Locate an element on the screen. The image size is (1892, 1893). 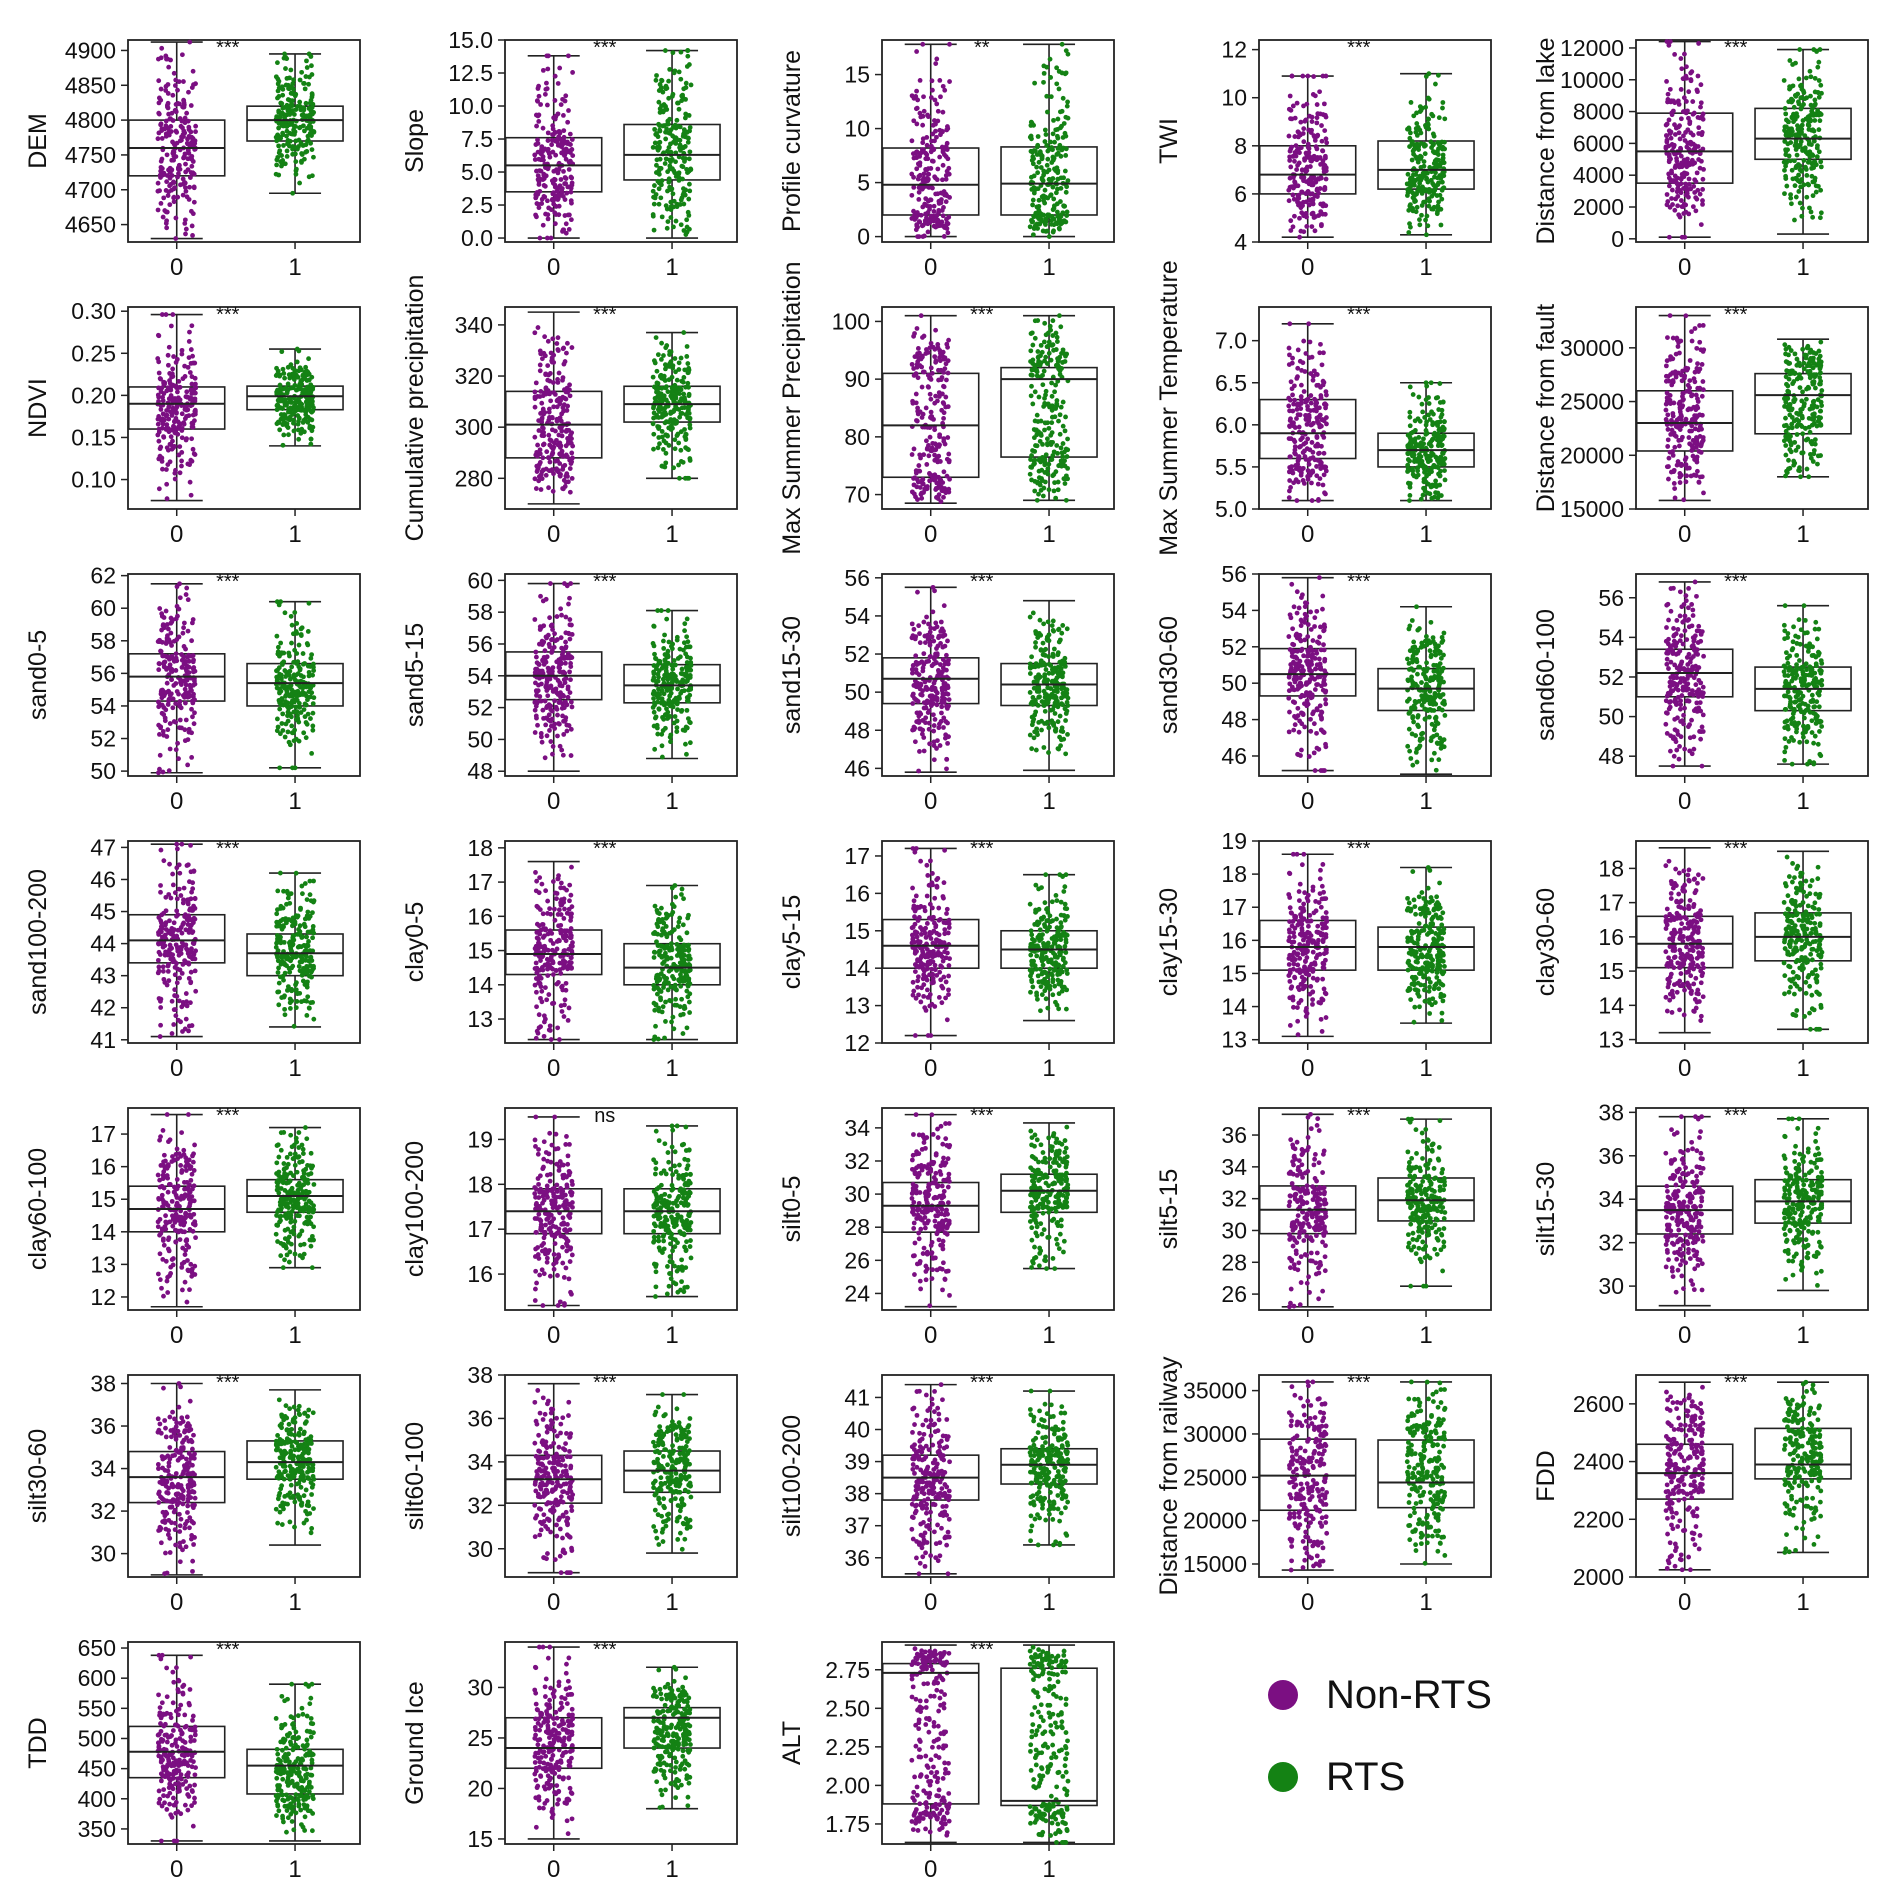
y-tick-label: 6.0 is located at coordinates (1231, 425).